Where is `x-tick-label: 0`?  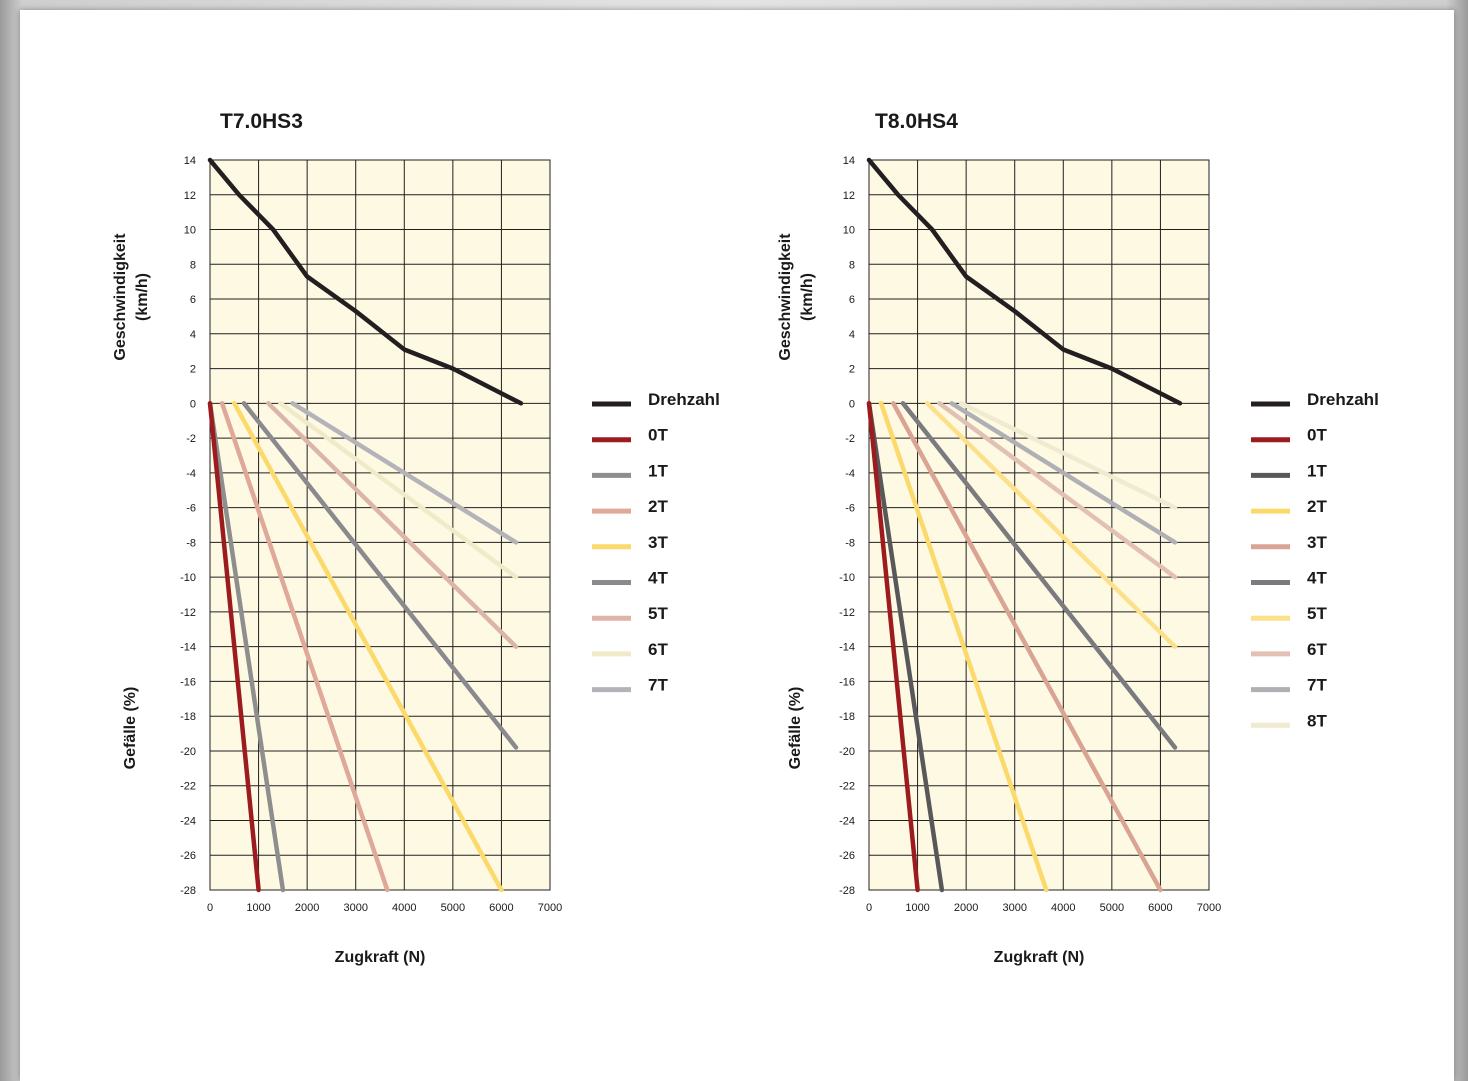
x-tick-label: 0 is located at coordinates (869, 908).